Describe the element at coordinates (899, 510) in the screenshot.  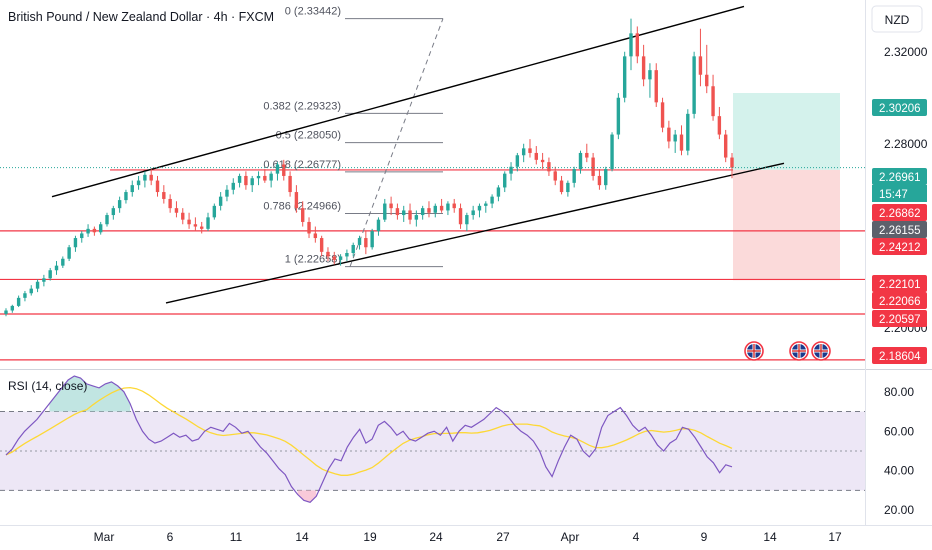
I see `rsi-tick-label: 20.00` at that location.